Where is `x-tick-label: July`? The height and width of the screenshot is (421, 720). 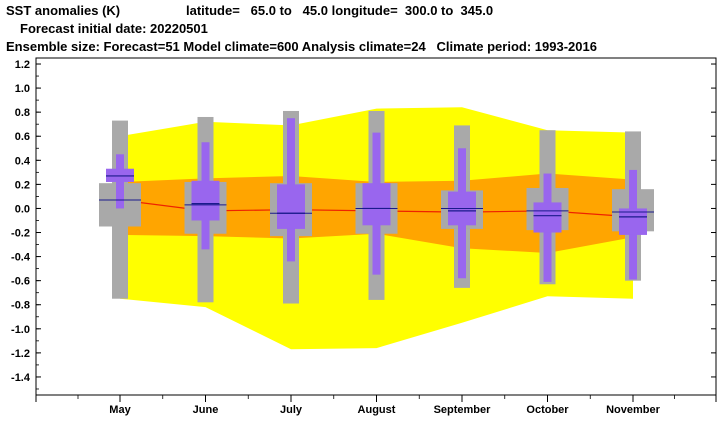 x-tick-label: July is located at coordinates (291, 410).